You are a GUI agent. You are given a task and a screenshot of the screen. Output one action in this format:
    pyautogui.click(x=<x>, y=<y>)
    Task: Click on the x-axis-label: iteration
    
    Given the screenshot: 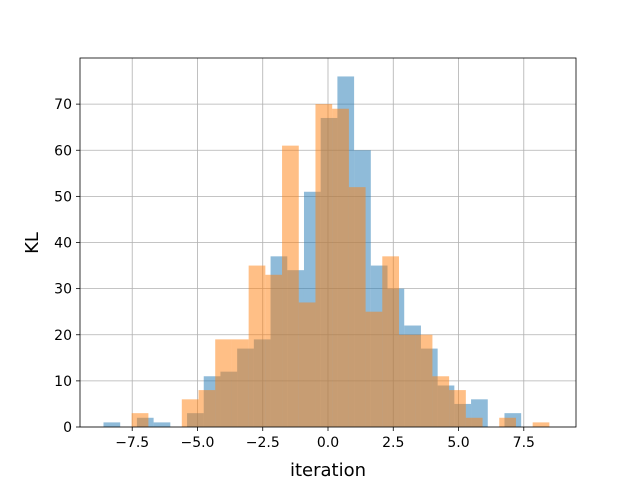 What is the action you would take?
    pyautogui.click(x=328, y=470)
    